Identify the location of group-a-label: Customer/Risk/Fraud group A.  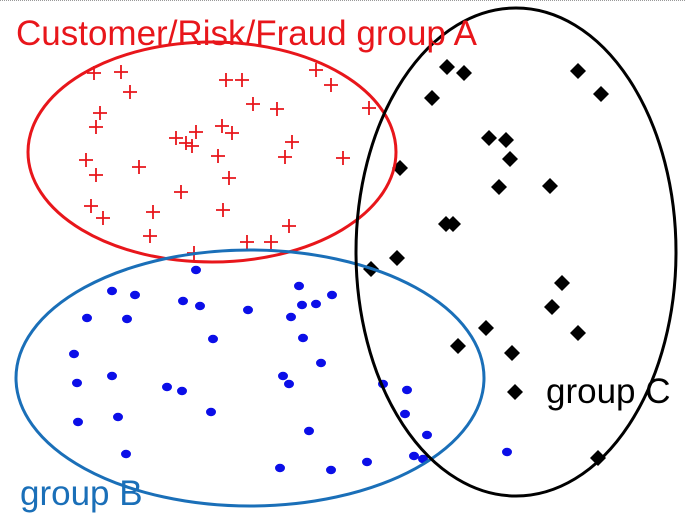
(247, 33).